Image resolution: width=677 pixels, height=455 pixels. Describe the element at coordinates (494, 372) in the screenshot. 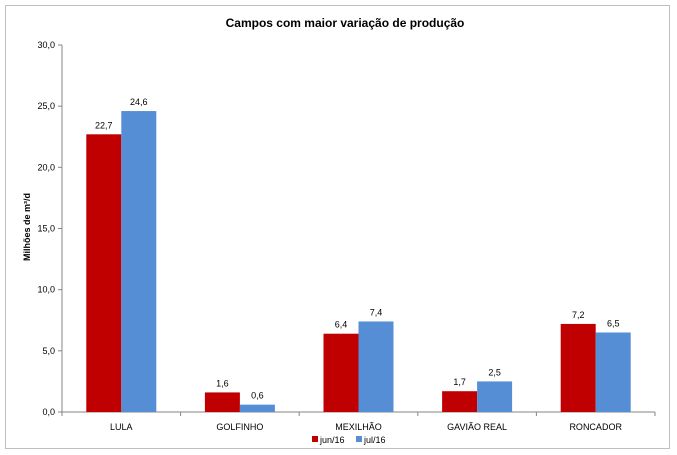

I see `data-label: 2,5` at that location.